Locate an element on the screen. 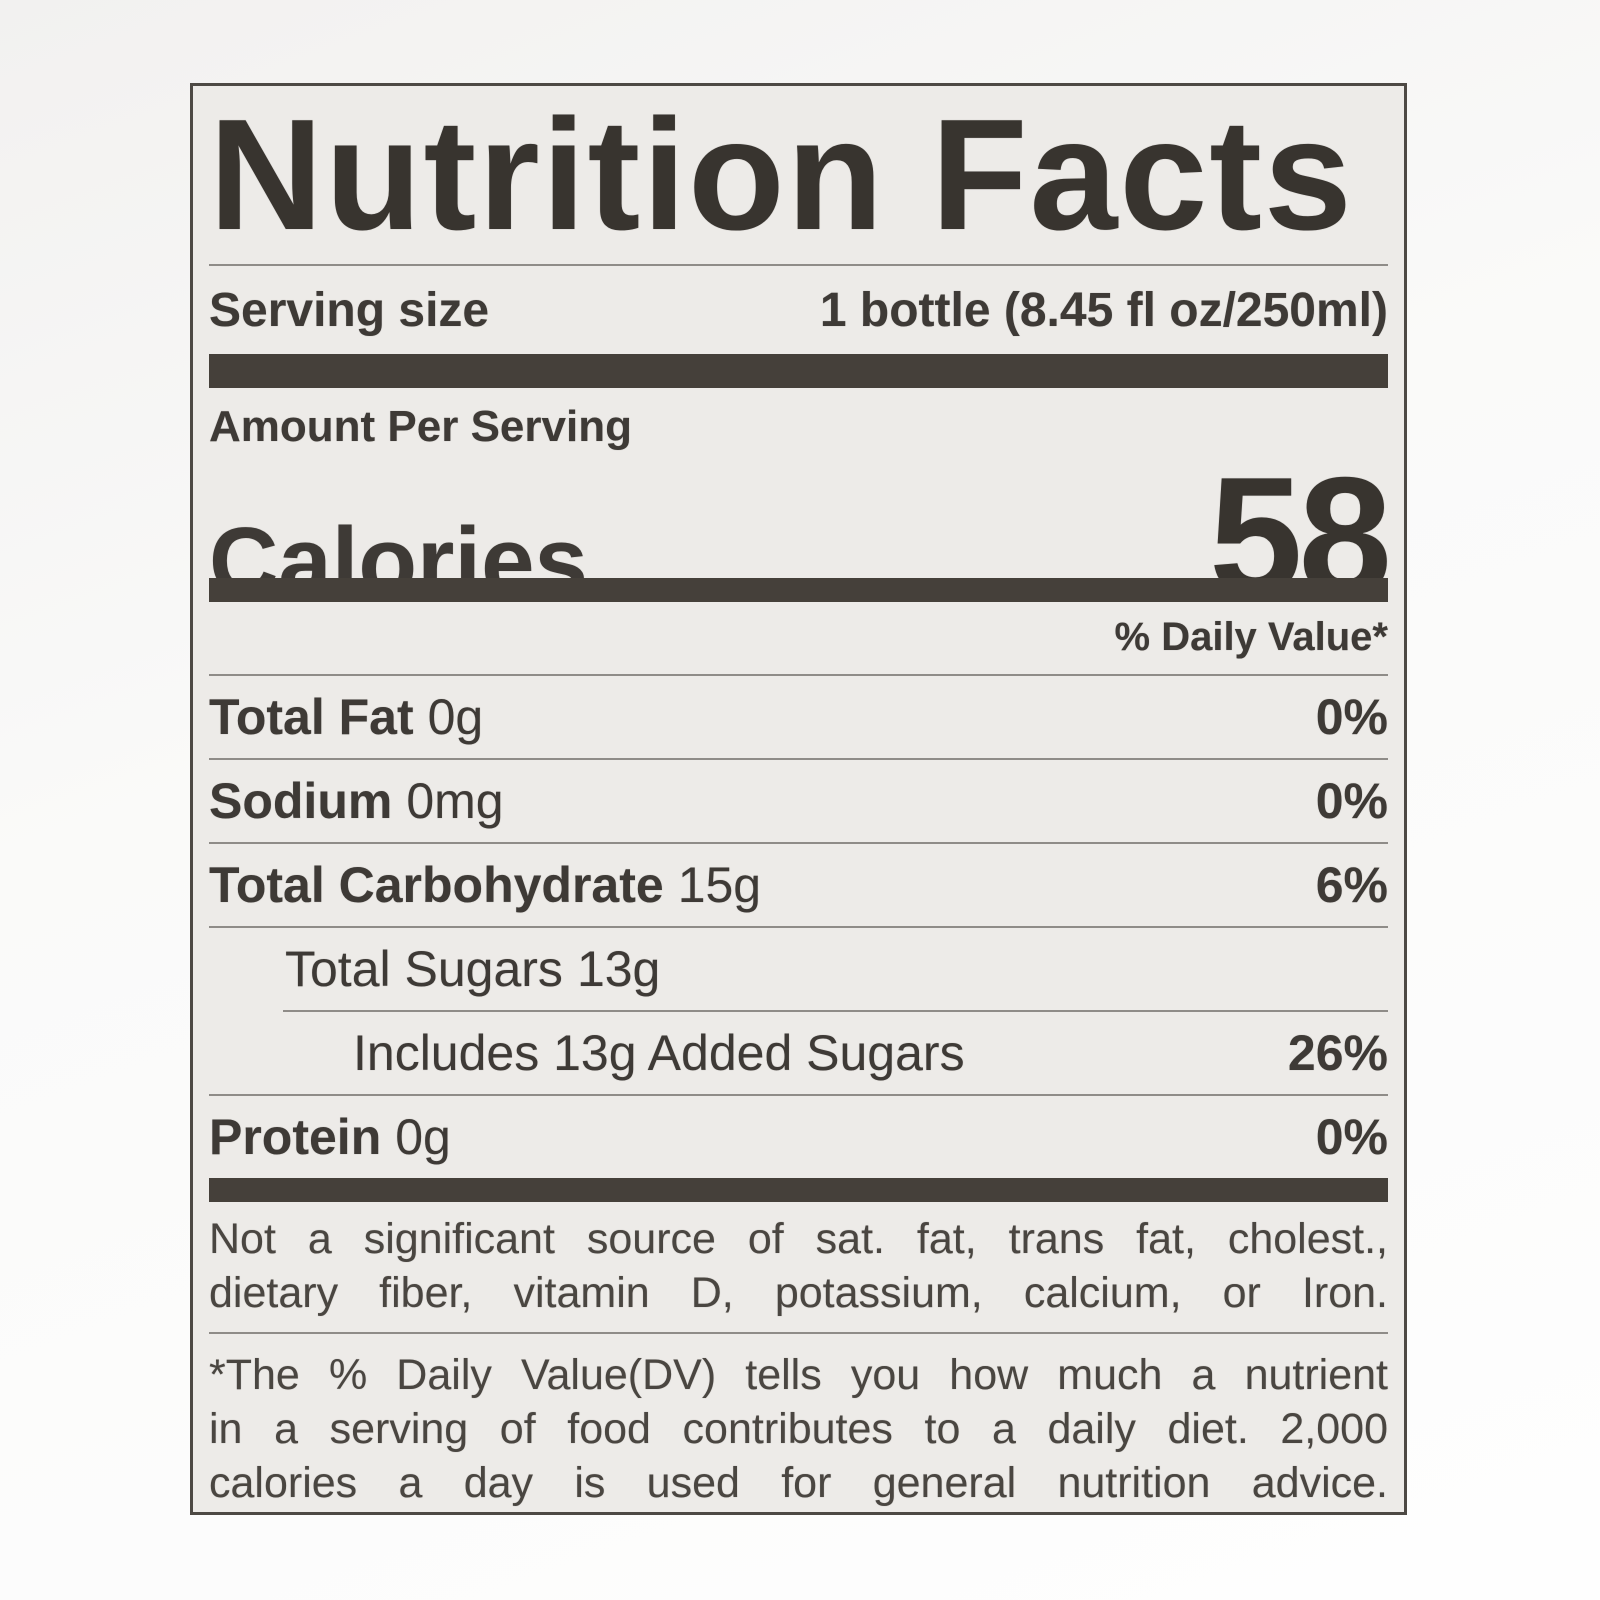 This screenshot has height=1600, width=1600. divider-under-title is located at coordinates (798, 265).